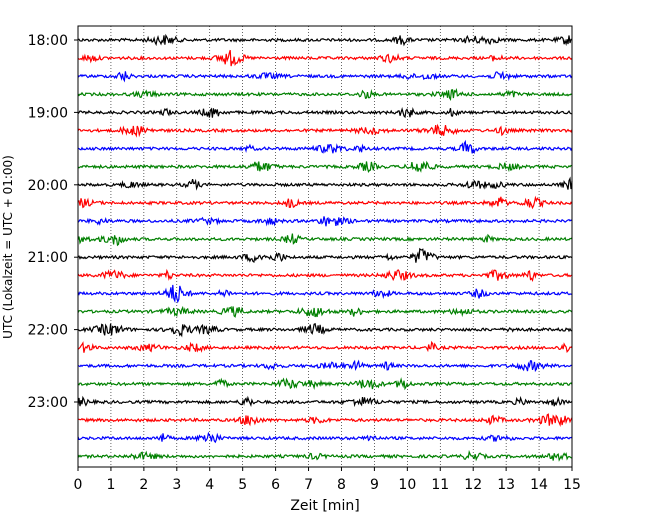 The width and height of the screenshot is (650, 520). Describe the element at coordinates (324, 506) in the screenshot. I see `x-axis-label: Zeit [min]` at that location.